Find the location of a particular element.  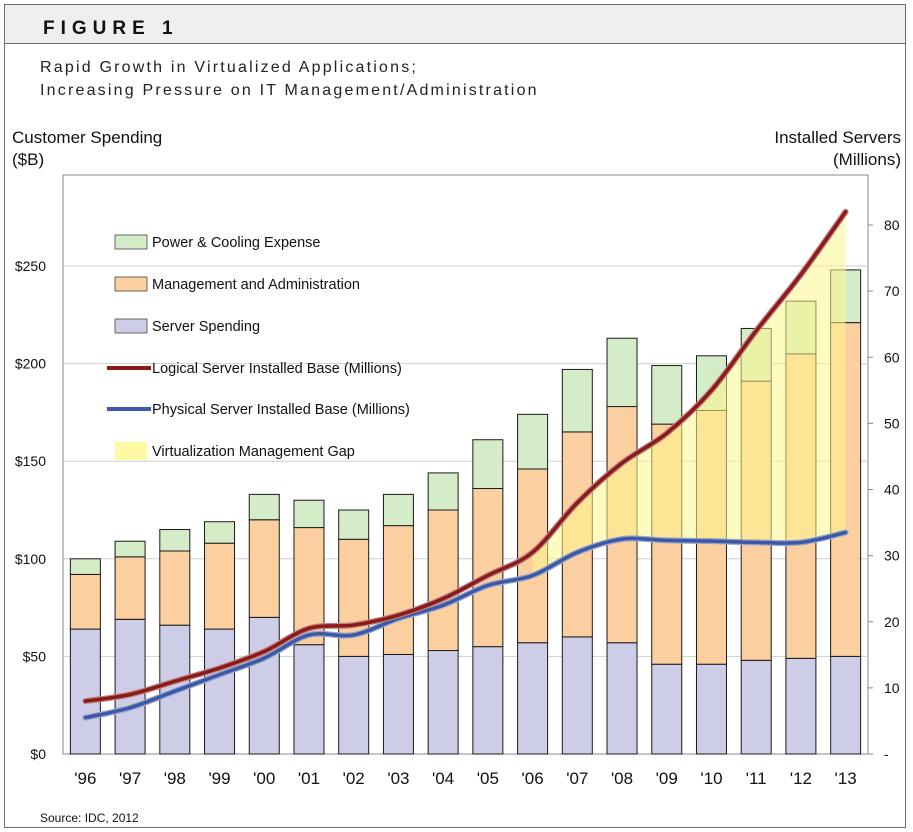

right-axis-unit: (Millions) is located at coordinates (867, 159).